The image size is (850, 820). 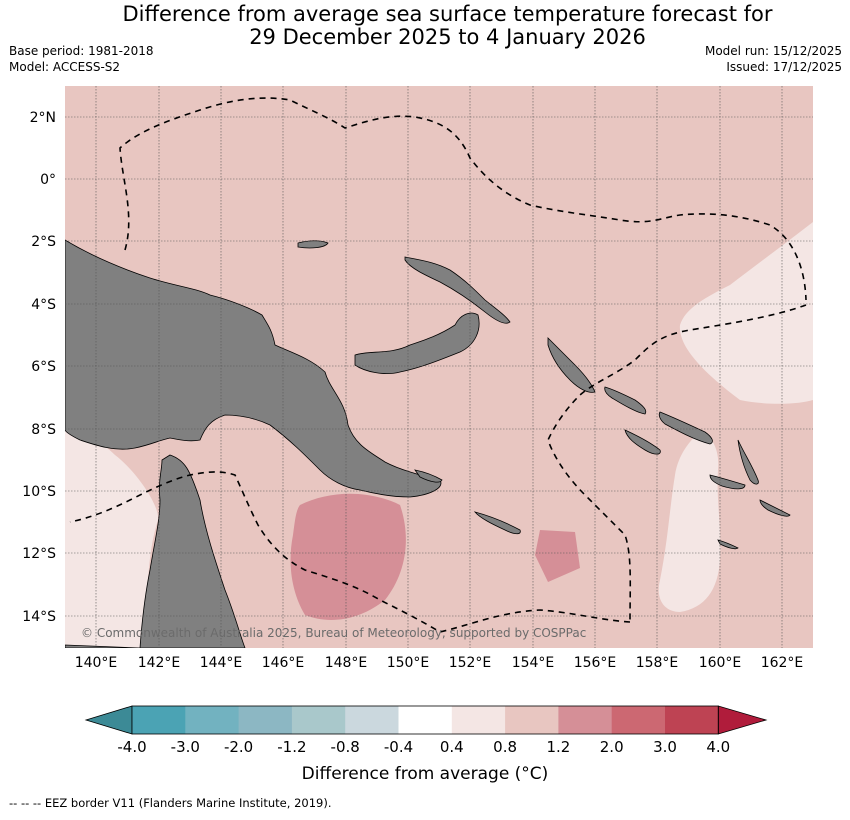 I want to click on lat-label: 8°S, so click(x=43, y=430).